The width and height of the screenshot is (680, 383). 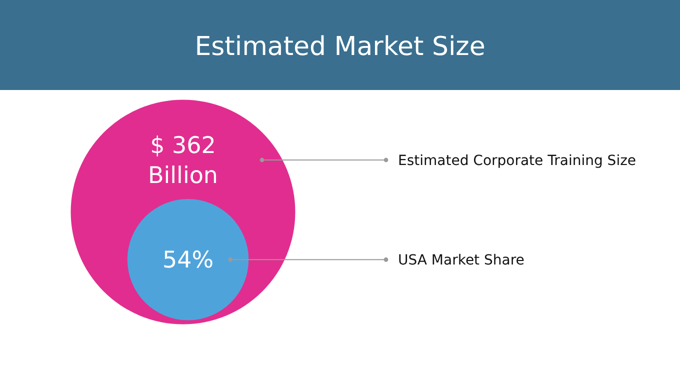 What do you see at coordinates (188, 261) in the screenshot?
I see `data-label: 54%` at bounding box center [188, 261].